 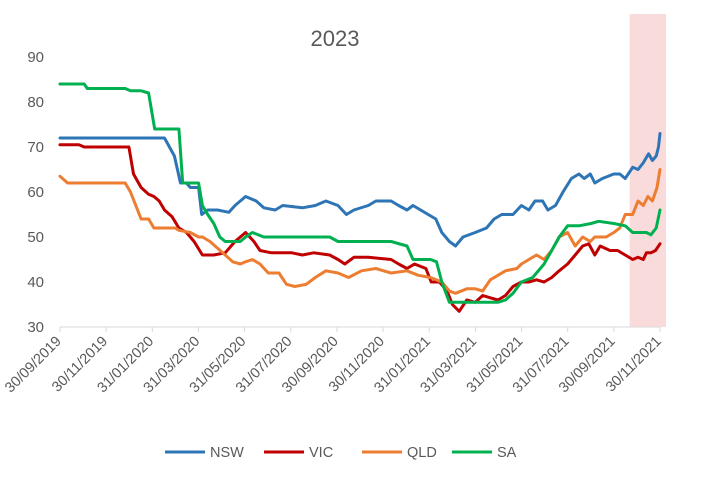 What do you see at coordinates (35, 192) in the screenshot?
I see `y-tick-label: 60` at bounding box center [35, 192].